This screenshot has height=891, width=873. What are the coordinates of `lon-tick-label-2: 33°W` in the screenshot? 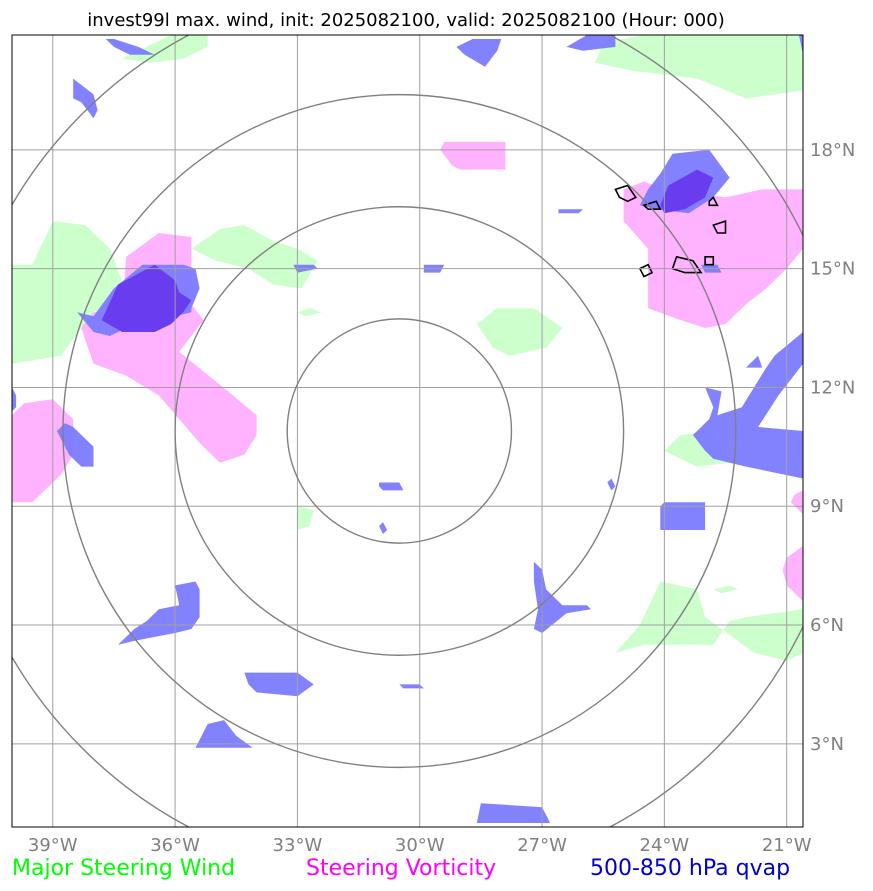 It's located at (298, 845).